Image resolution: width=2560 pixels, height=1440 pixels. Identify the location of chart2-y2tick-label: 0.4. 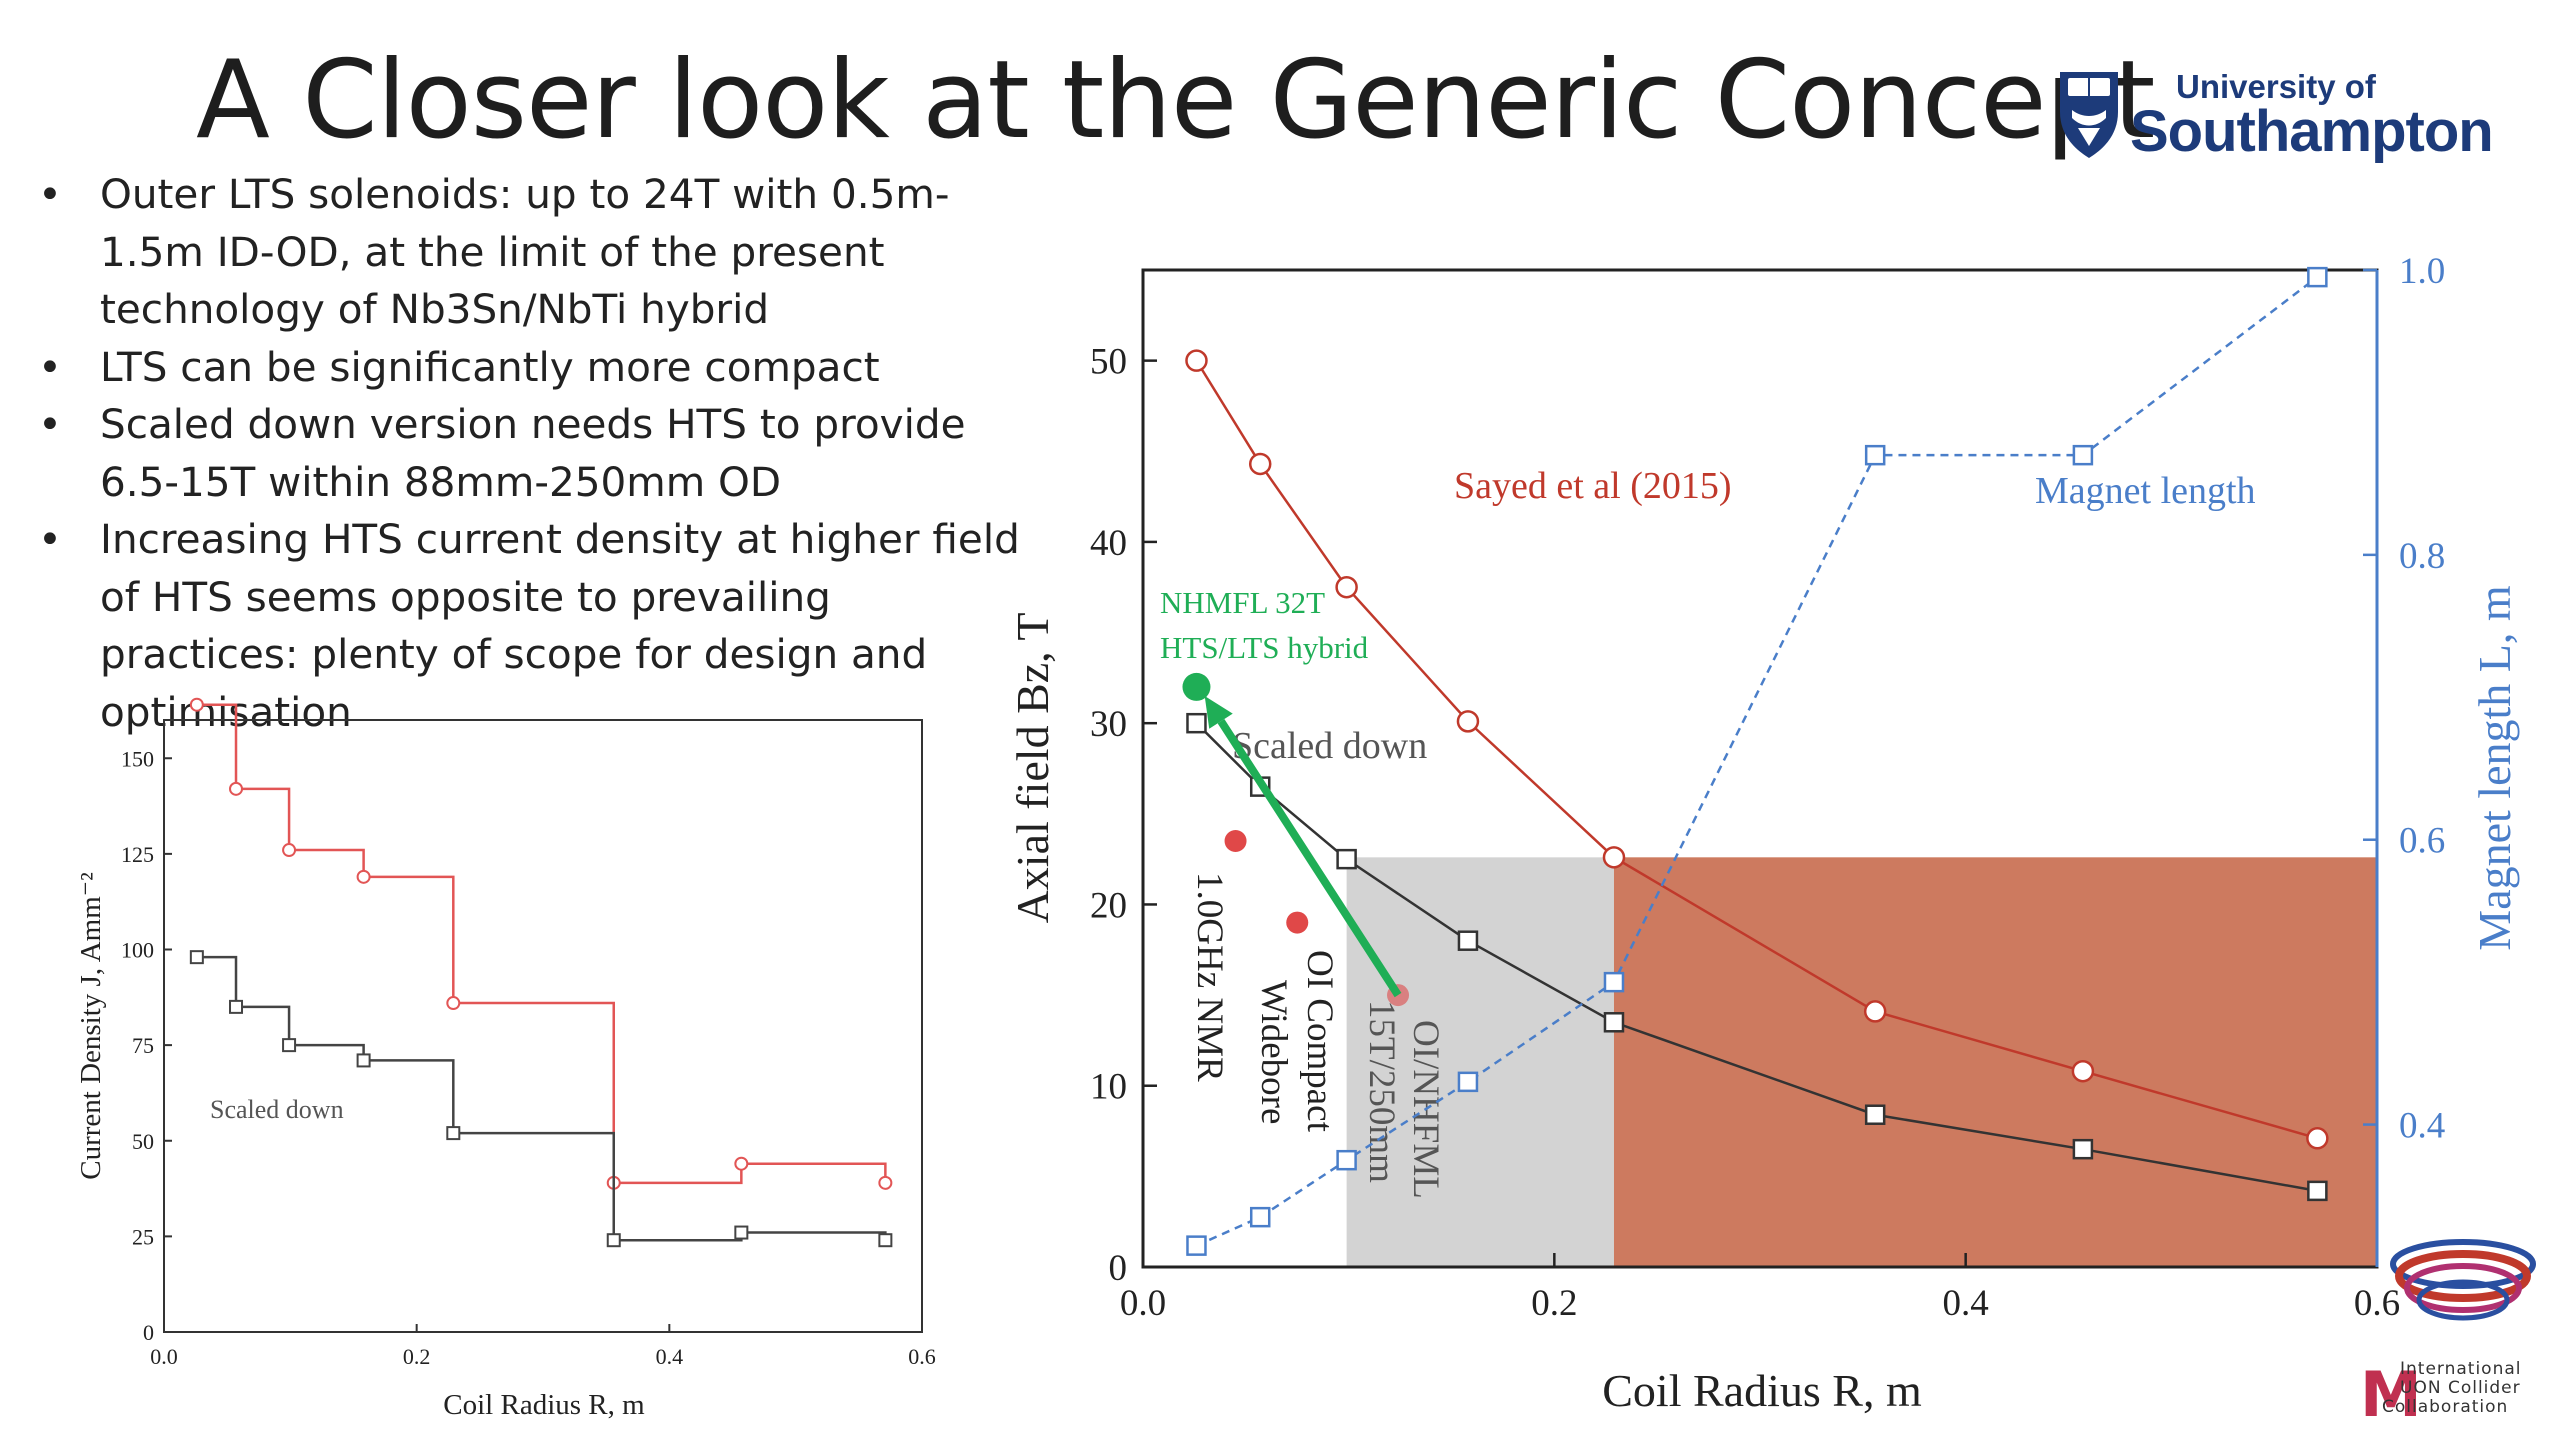
(2422, 1126).